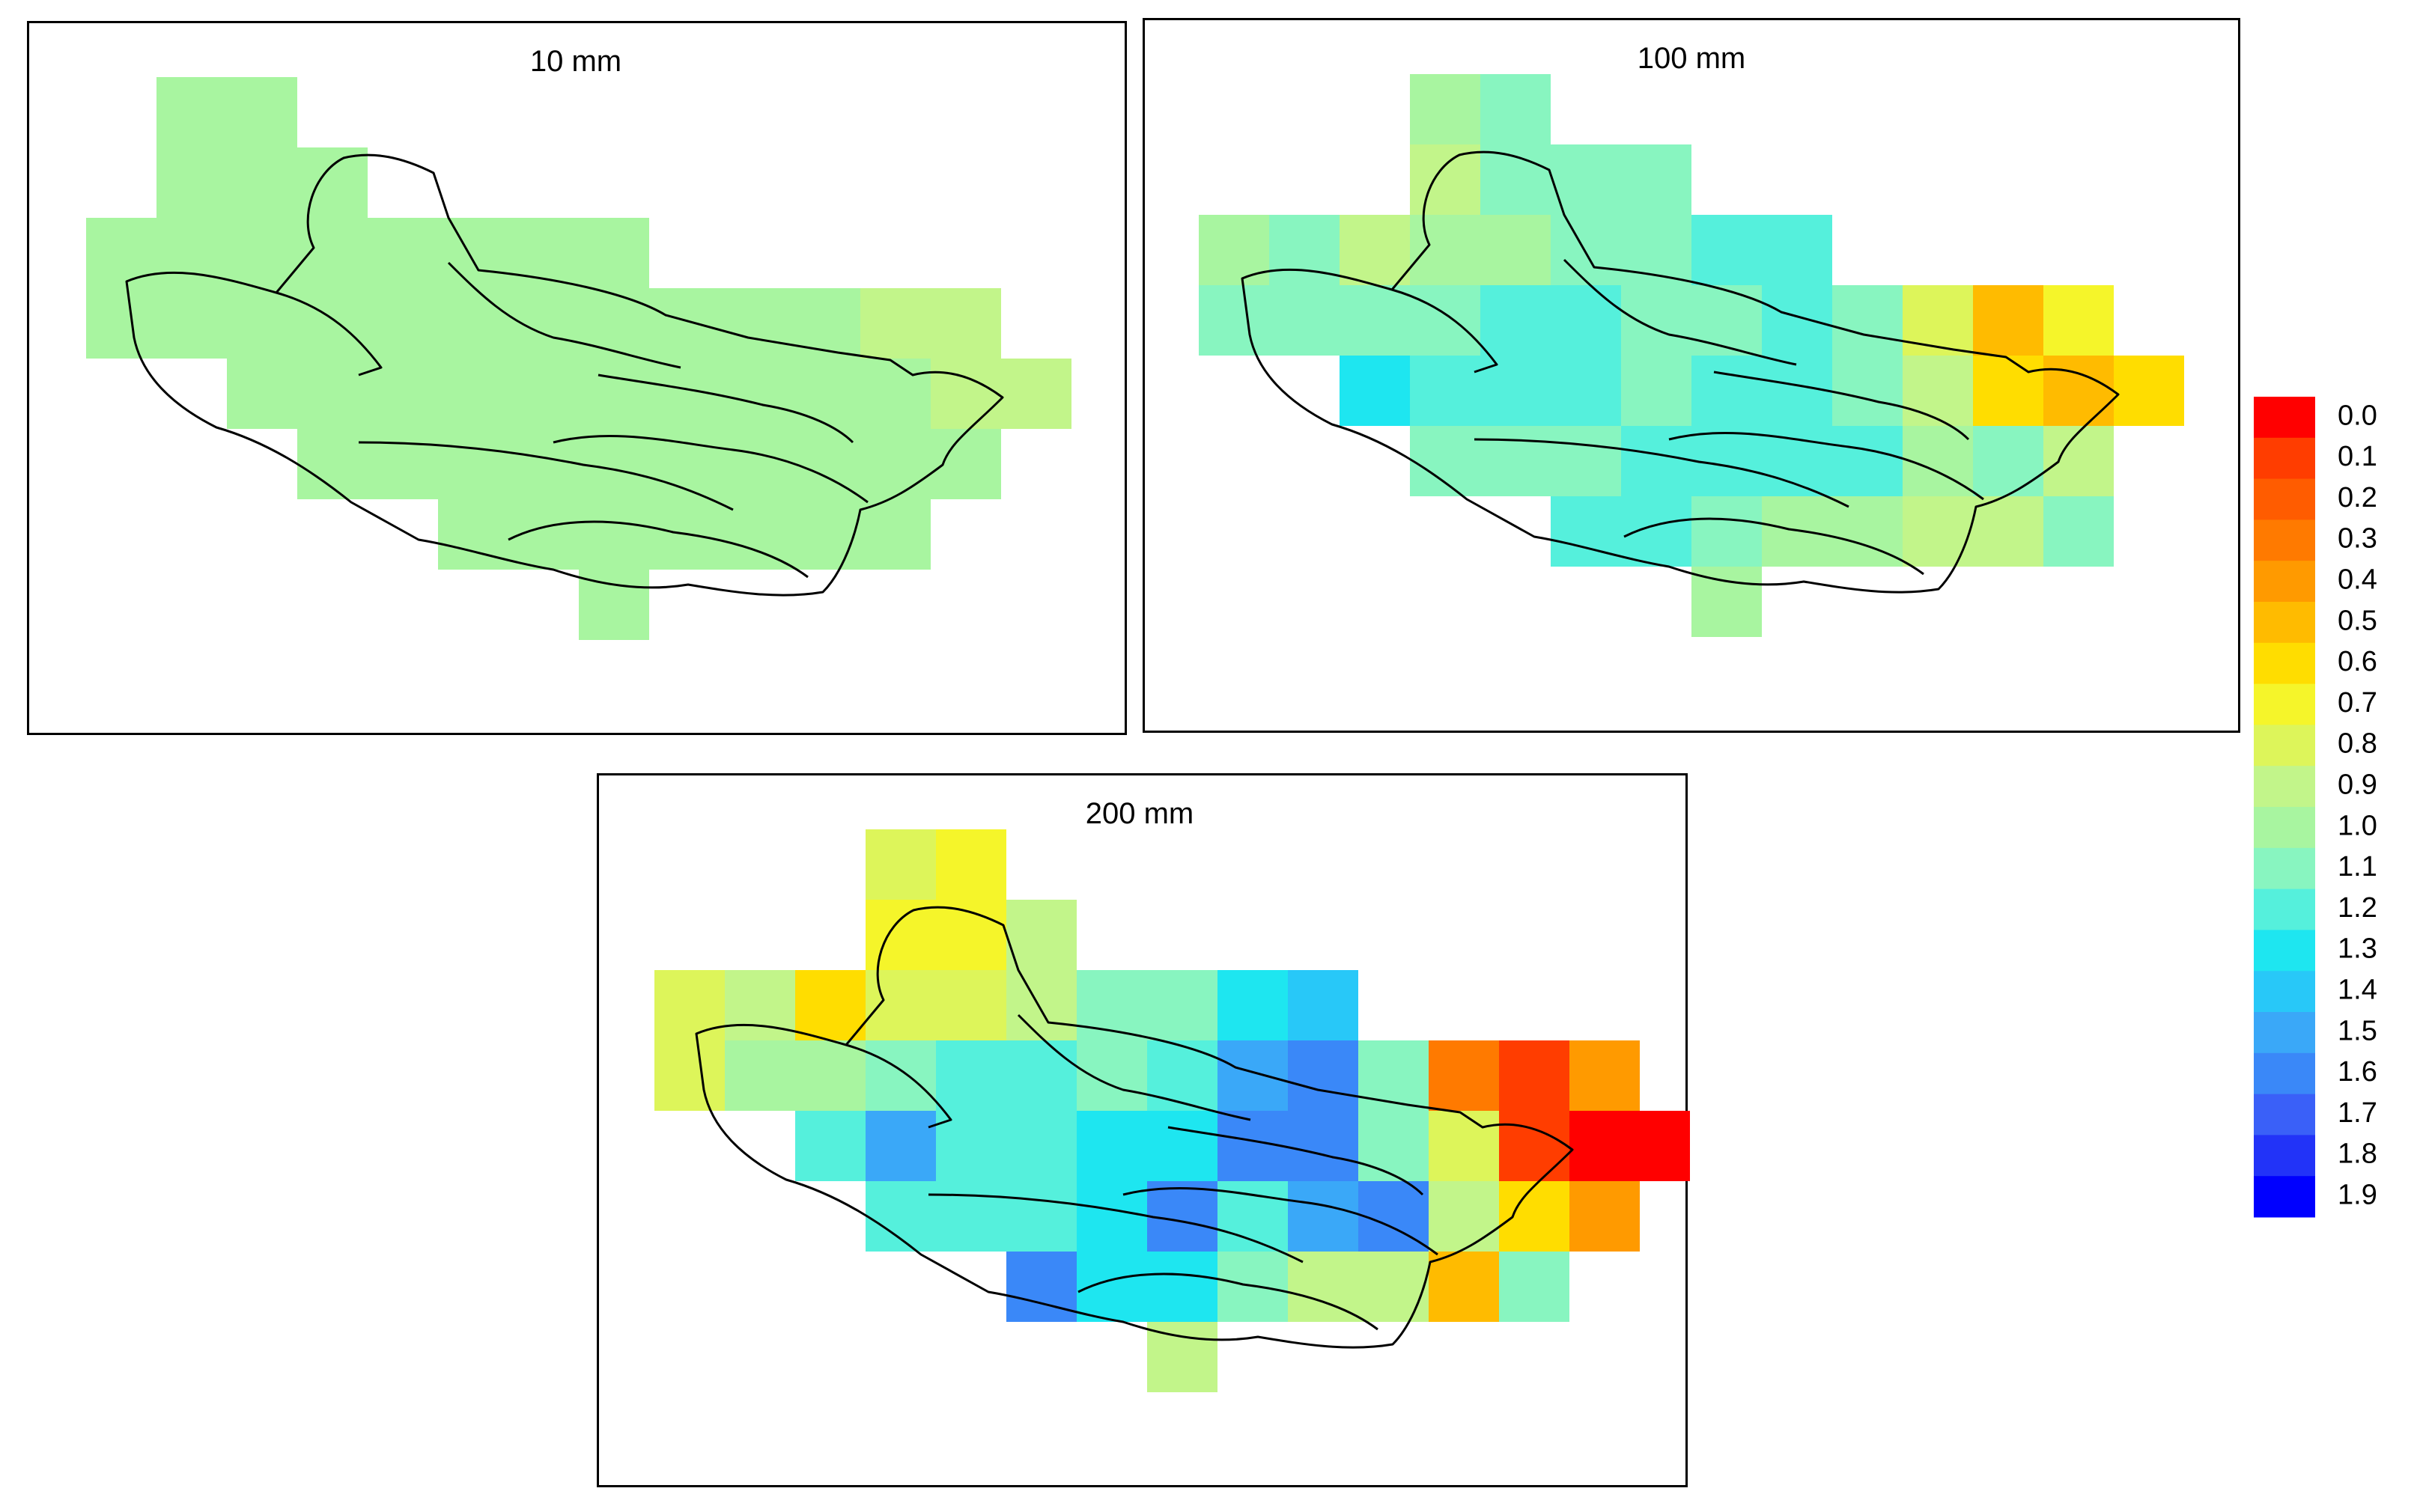  What do you see at coordinates (2357, 744) in the screenshot?
I see `legend-label: 0.8` at bounding box center [2357, 744].